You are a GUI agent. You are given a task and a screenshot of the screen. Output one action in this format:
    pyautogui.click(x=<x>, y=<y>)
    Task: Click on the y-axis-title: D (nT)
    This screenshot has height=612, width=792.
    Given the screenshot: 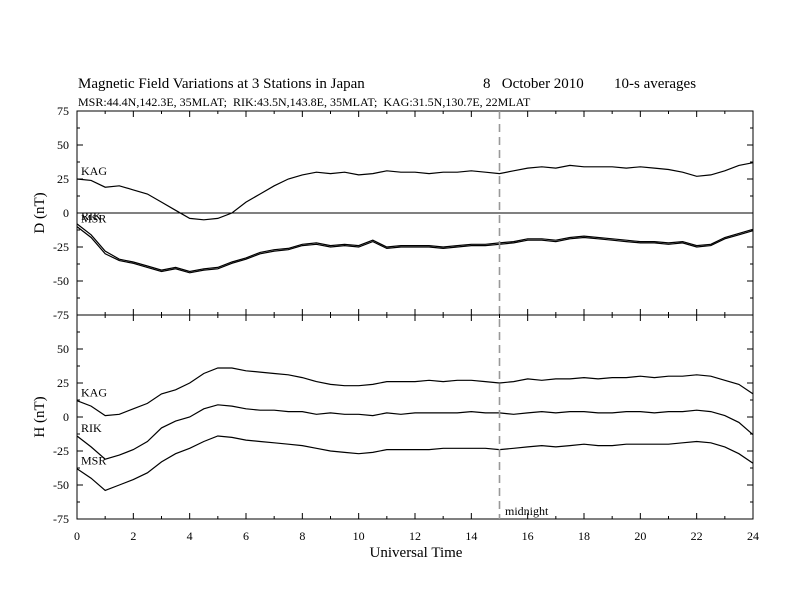 What is the action you would take?
    pyautogui.click(x=40, y=212)
    